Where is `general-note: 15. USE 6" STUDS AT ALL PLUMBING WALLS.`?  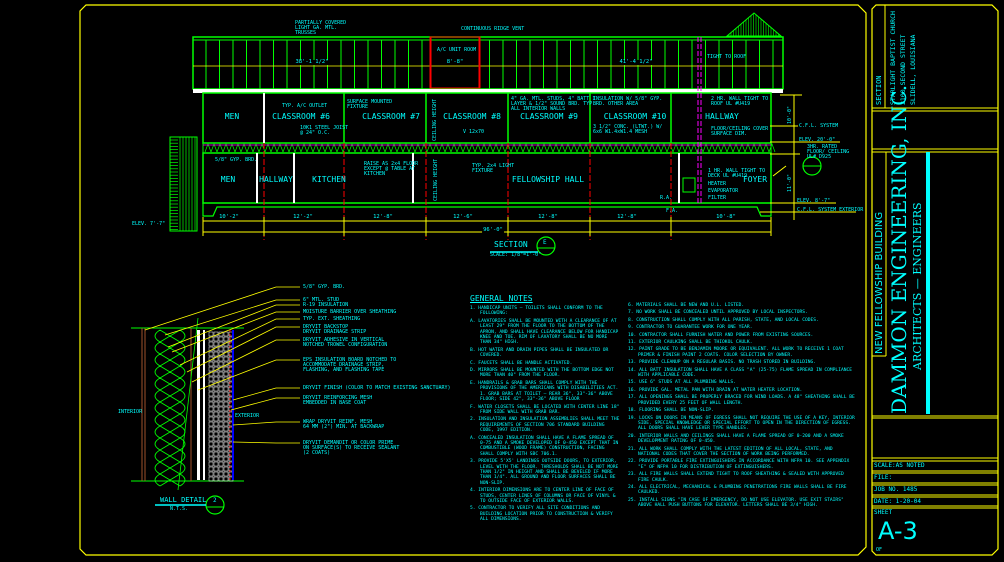 general-note: 15. USE 6" STUDS AT ALL PLUMBING WALLS. is located at coordinates (682, 383).